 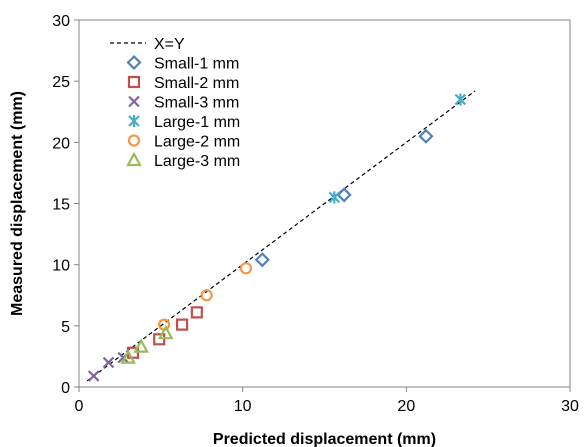 What do you see at coordinates (197, 142) in the screenshot?
I see `legend-label: Large-2 mm` at bounding box center [197, 142].